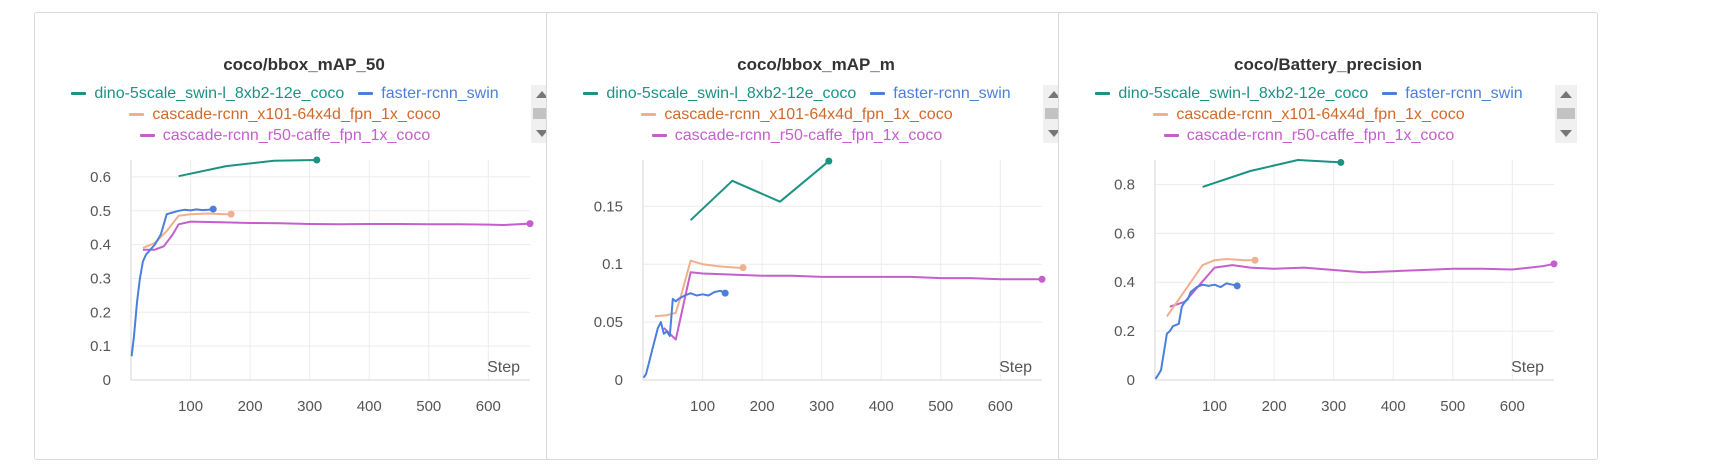 Image resolution: width=1730 pixels, height=468 pixels. Describe the element at coordinates (1512, 406) in the screenshot. I see `x-tick-label: 600` at that location.